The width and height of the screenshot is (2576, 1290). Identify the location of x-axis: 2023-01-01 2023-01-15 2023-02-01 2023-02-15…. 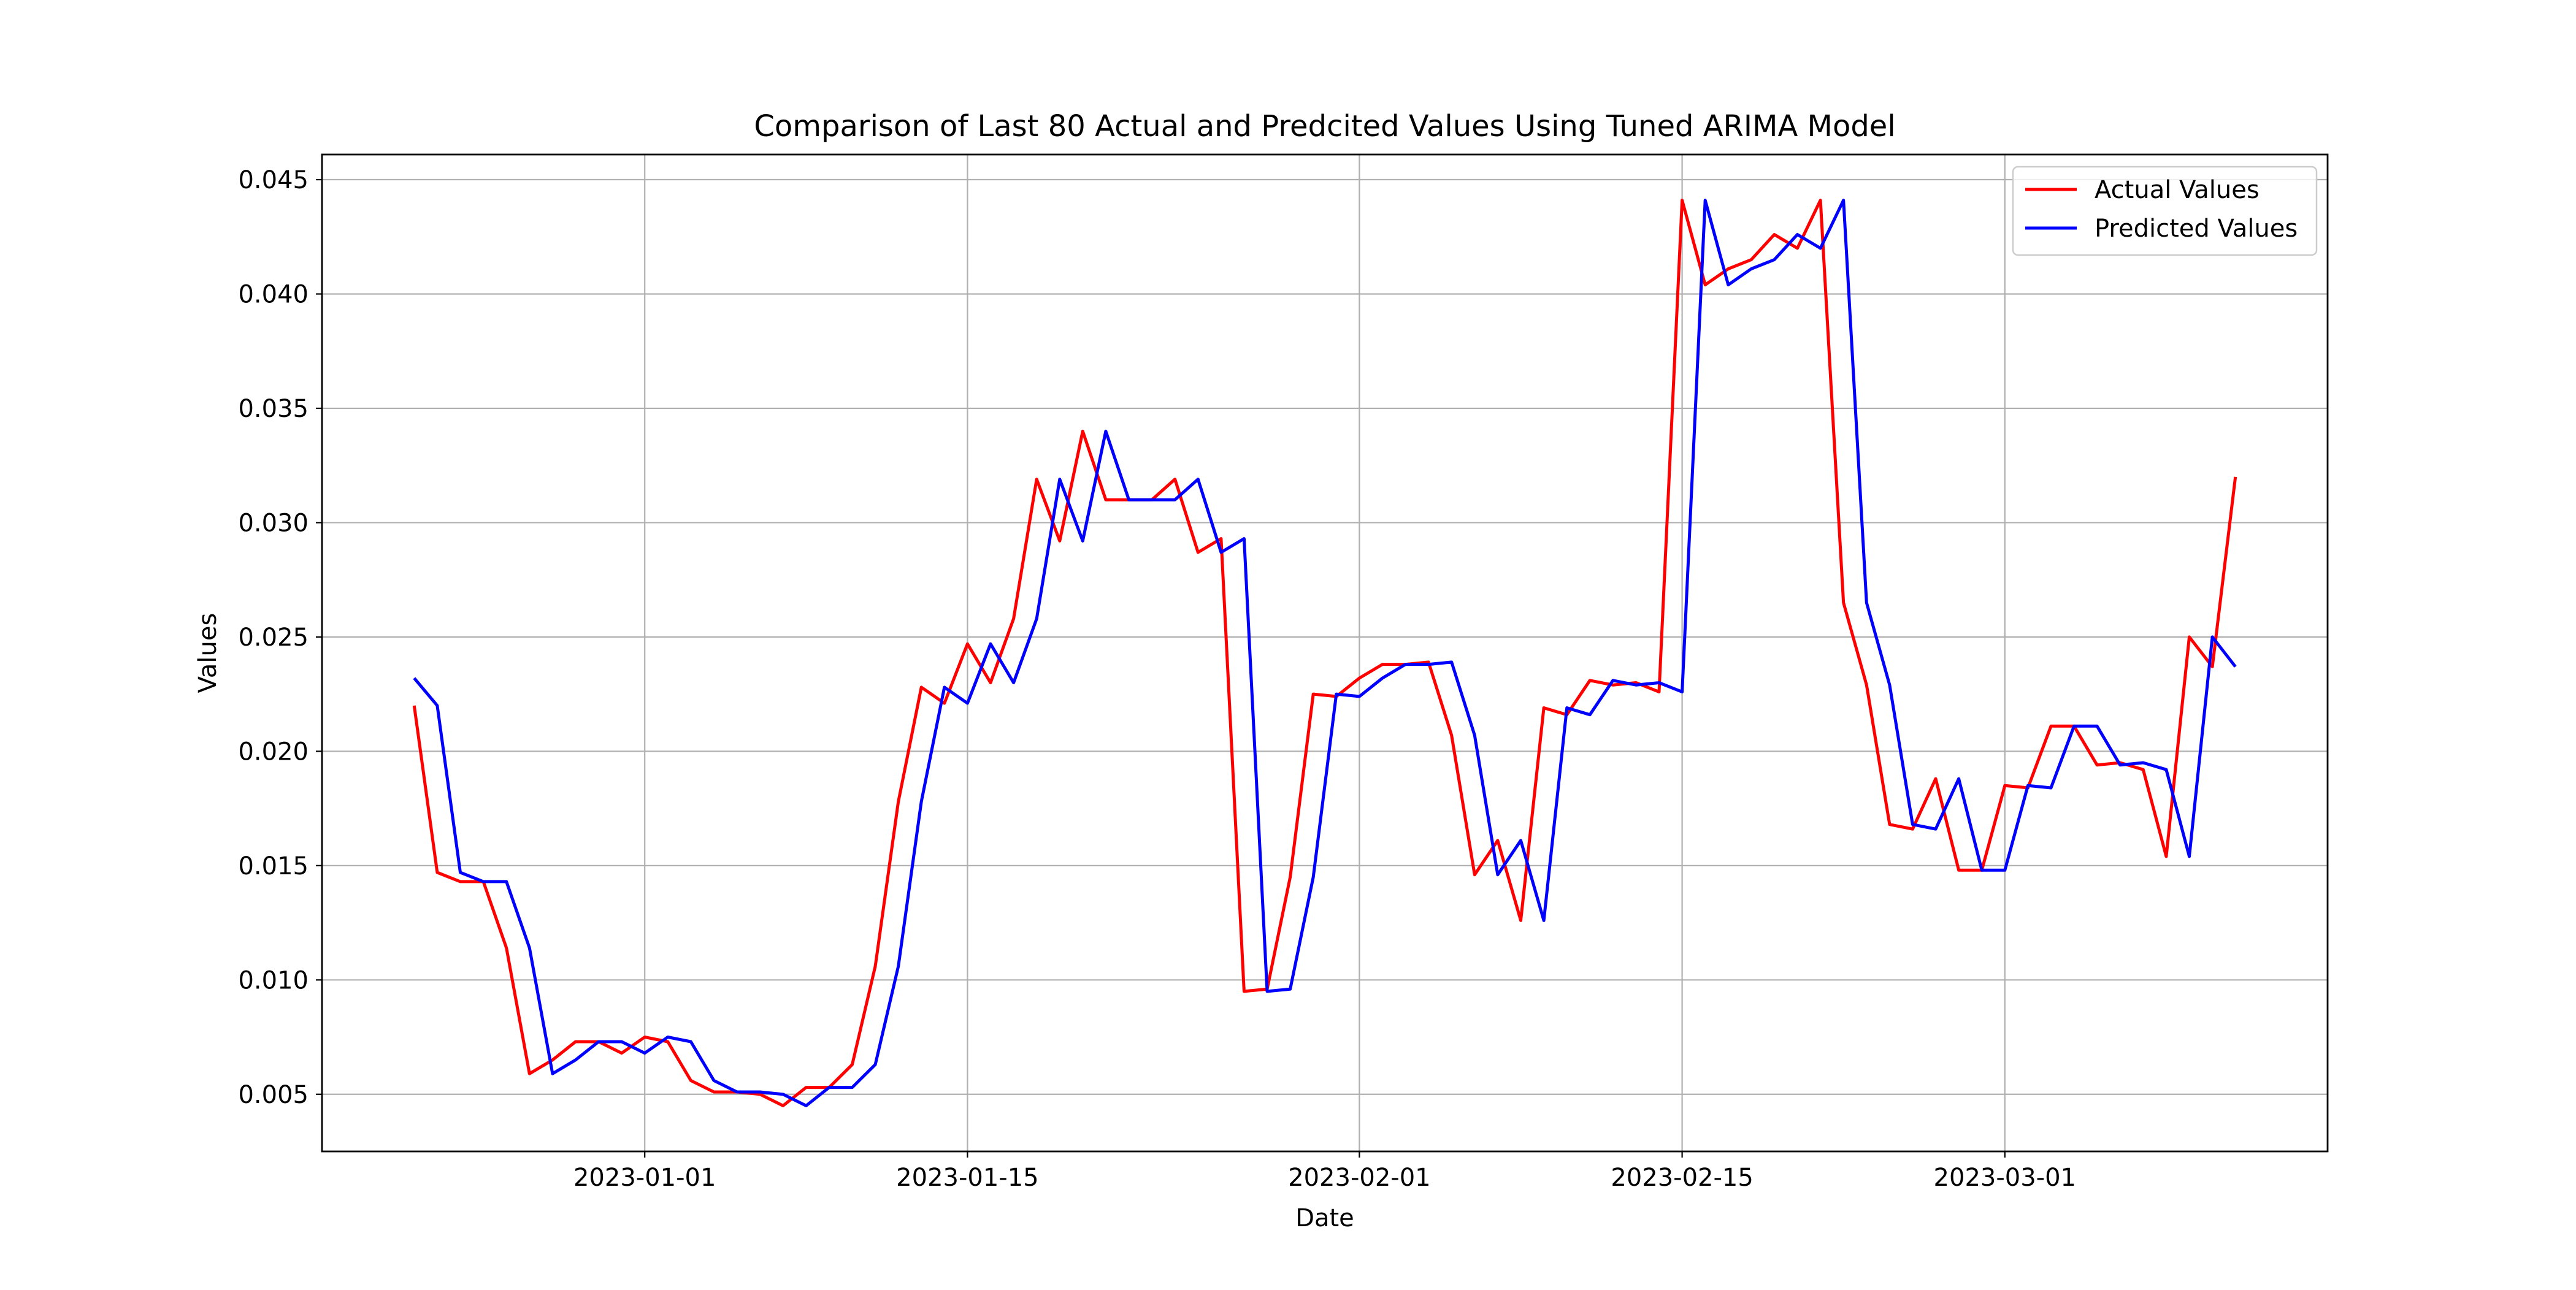
(1324, 1171).